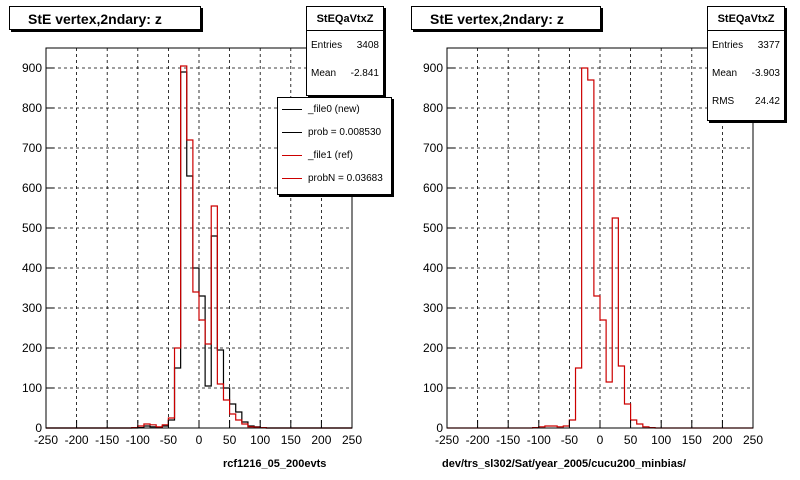 This screenshot has height=480, width=800. I want to click on stats-value: 3377, so click(768, 45).